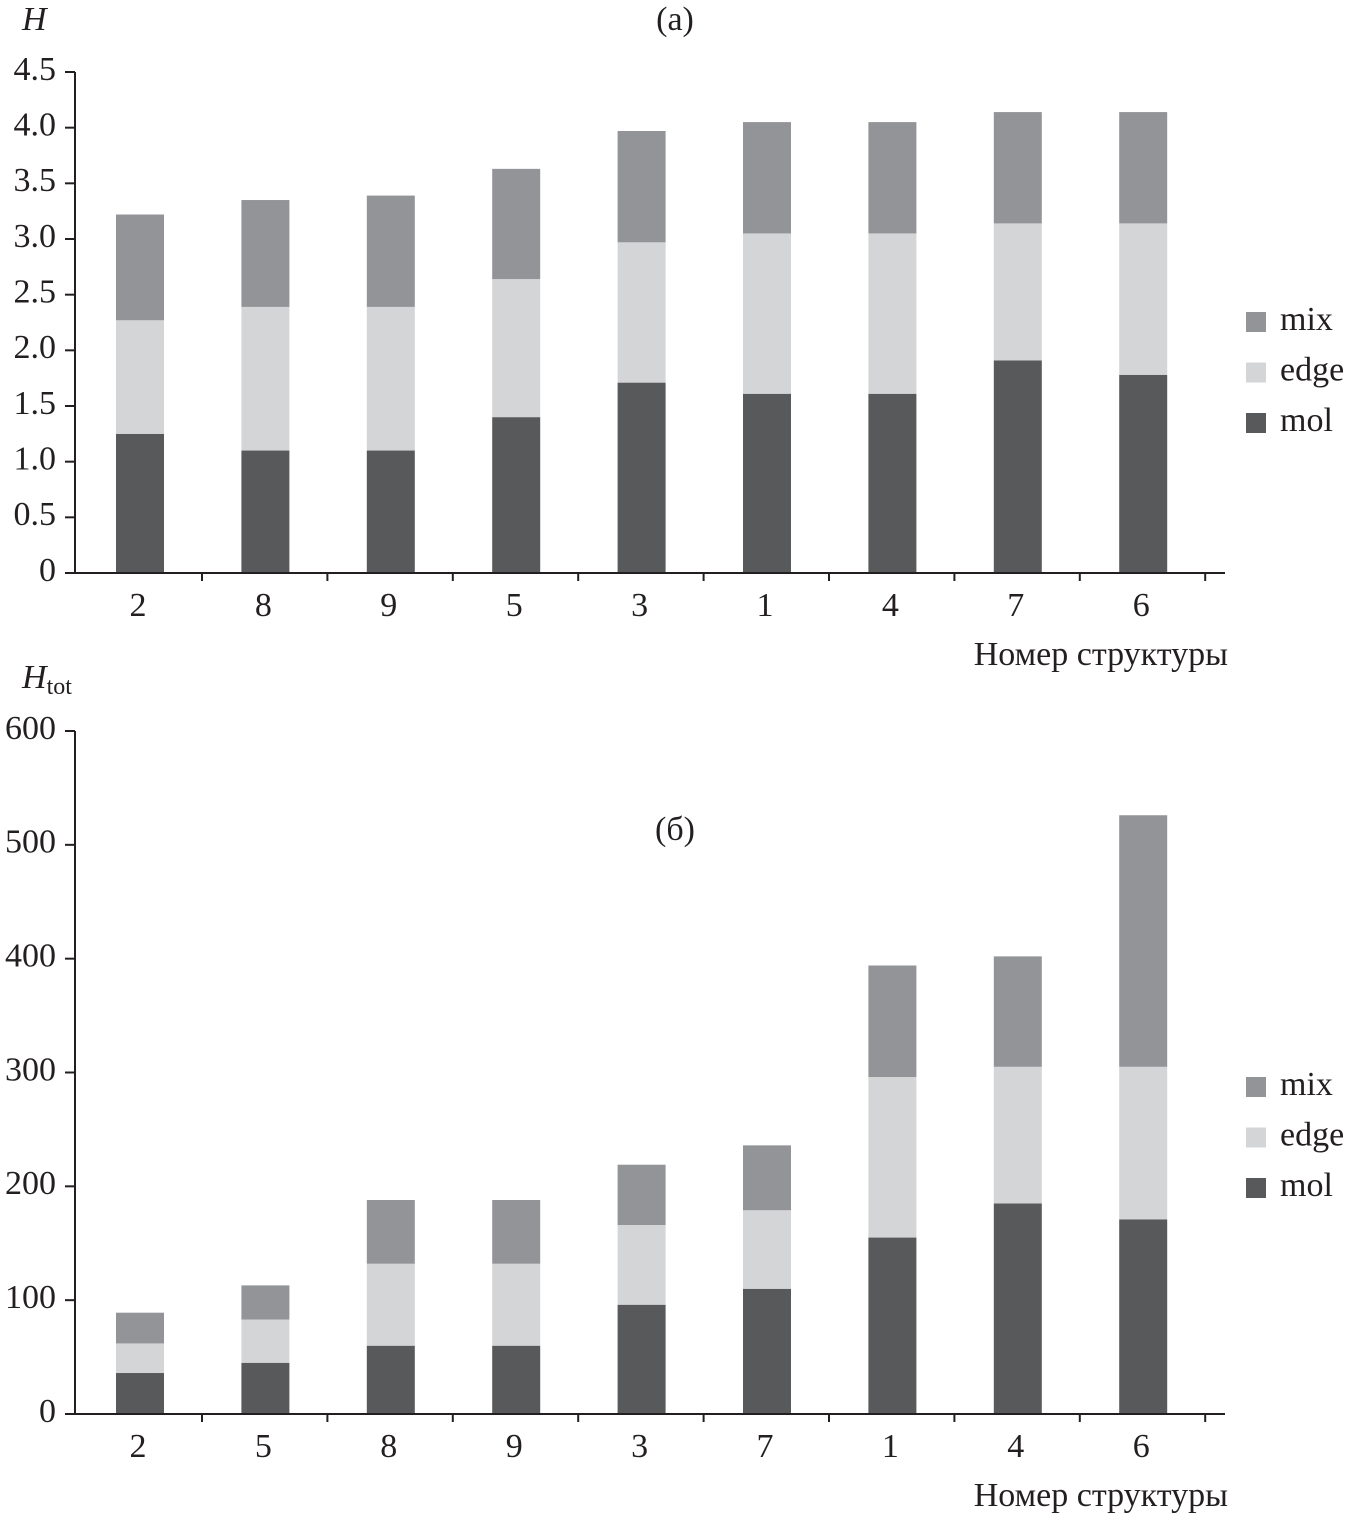 The width and height of the screenshot is (1357, 1522). What do you see at coordinates (35, 69) in the screenshot?
I see `y-tick-label: 4.5` at bounding box center [35, 69].